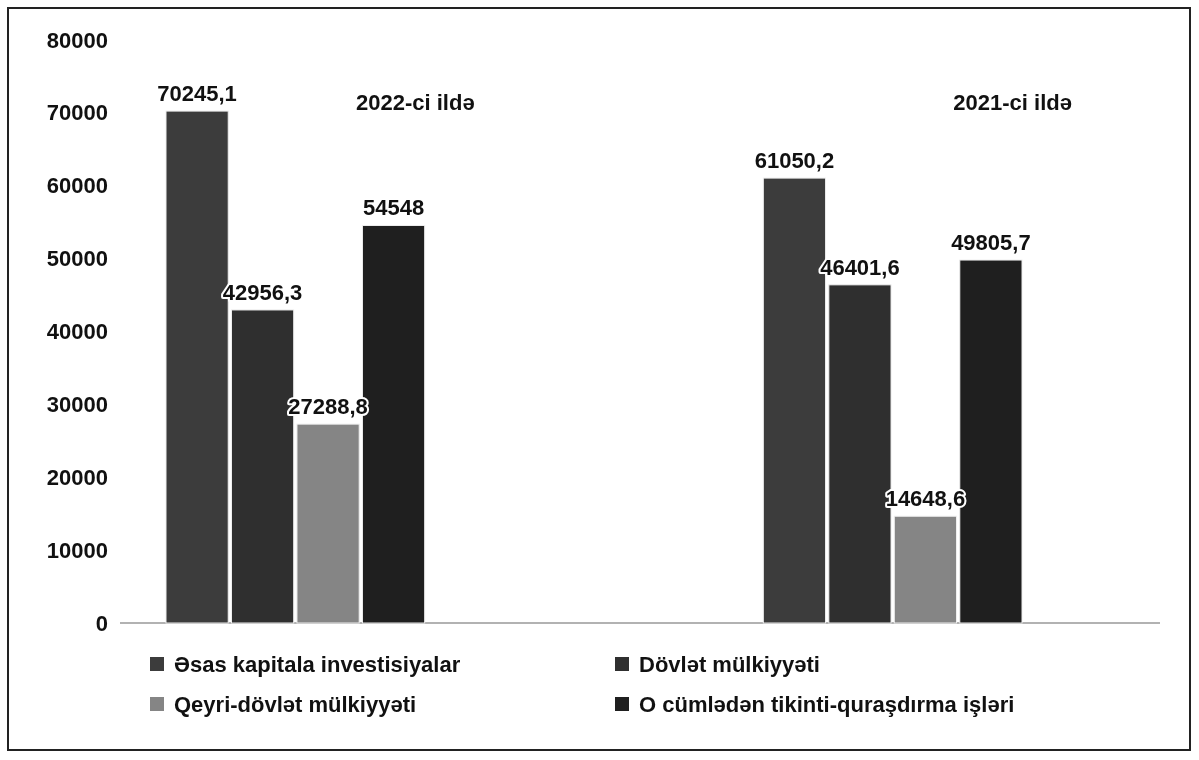 This screenshot has width=1199, height=760. I want to click on data-label: 49805,7, so click(991, 243).